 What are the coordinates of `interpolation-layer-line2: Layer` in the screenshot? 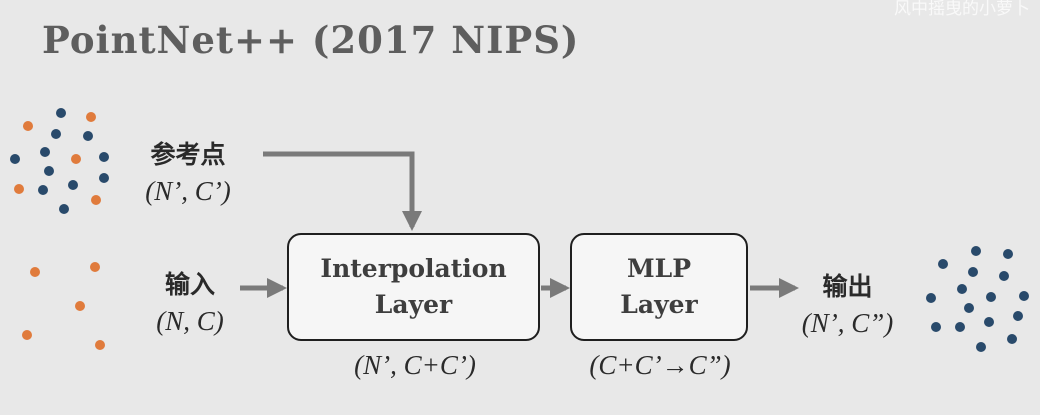 It's located at (413, 304).